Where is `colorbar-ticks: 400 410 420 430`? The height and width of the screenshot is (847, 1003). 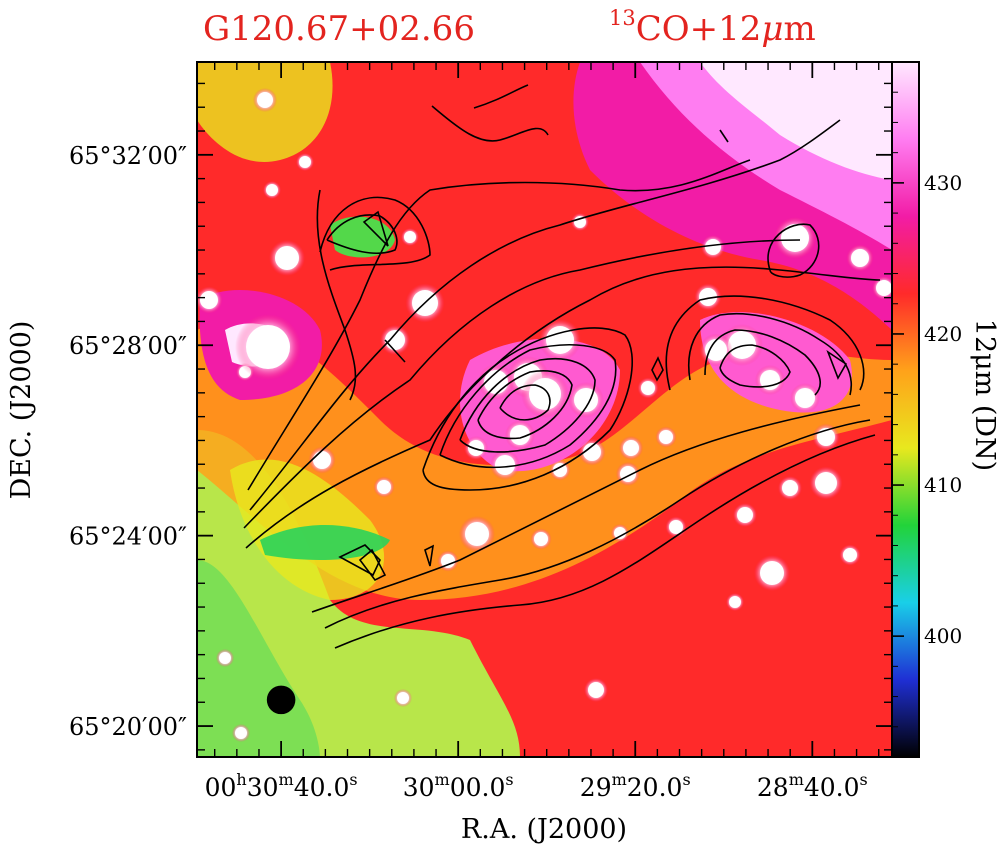
colorbar-ticks: 400 410 420 430 is located at coordinates (927, 409).